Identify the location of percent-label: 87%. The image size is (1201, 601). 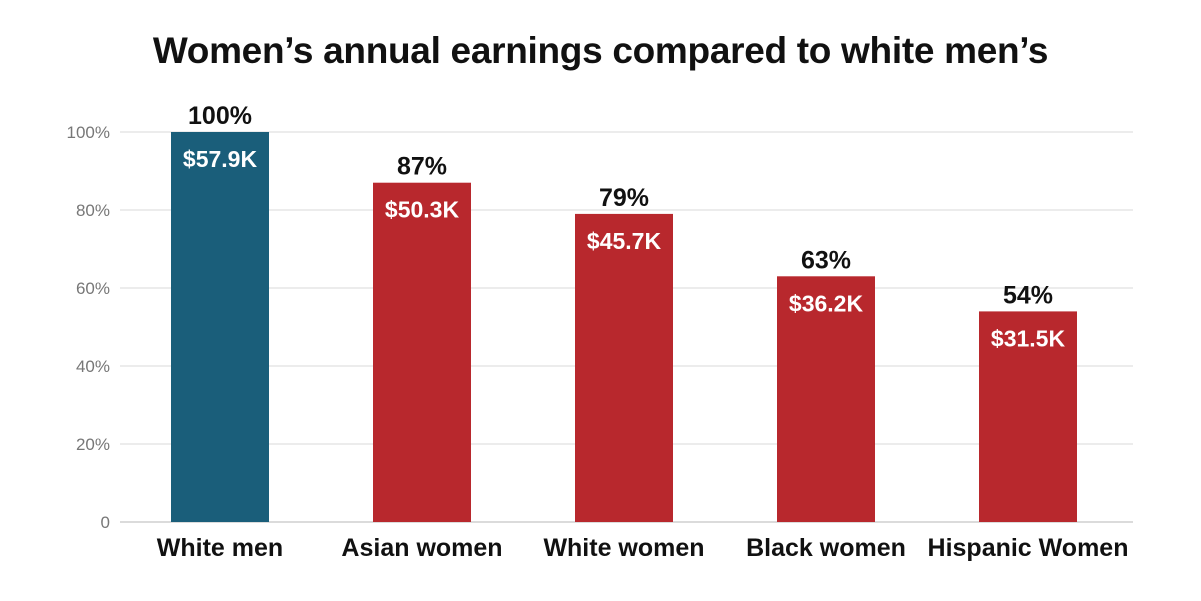
(422, 167).